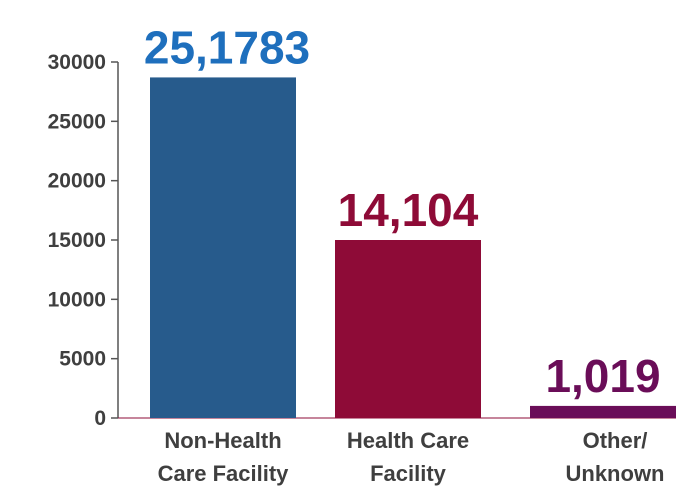 This screenshot has width=679, height=494. Describe the element at coordinates (77, 62) in the screenshot. I see `y-tick-label: 30000` at that location.